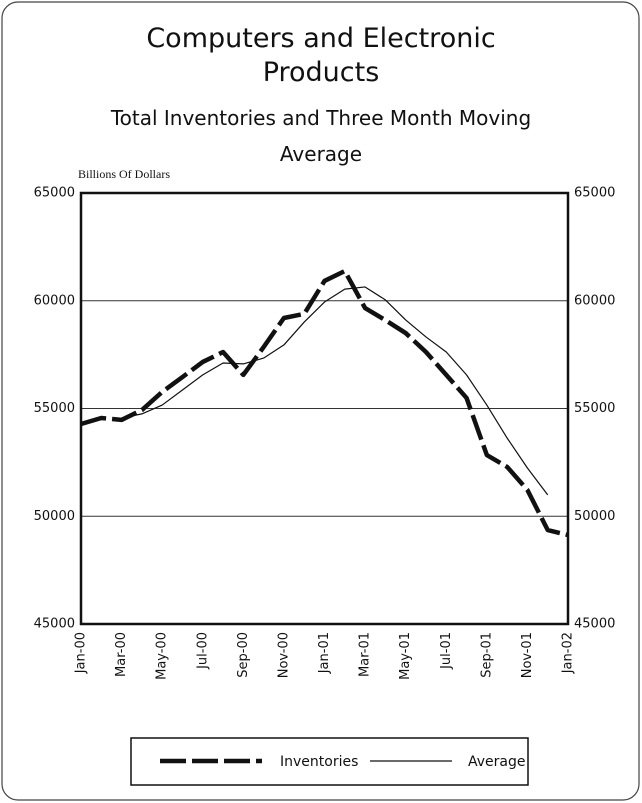  Describe the element at coordinates (54, 516) in the screenshot. I see `y-tick-label: 50000` at that location.